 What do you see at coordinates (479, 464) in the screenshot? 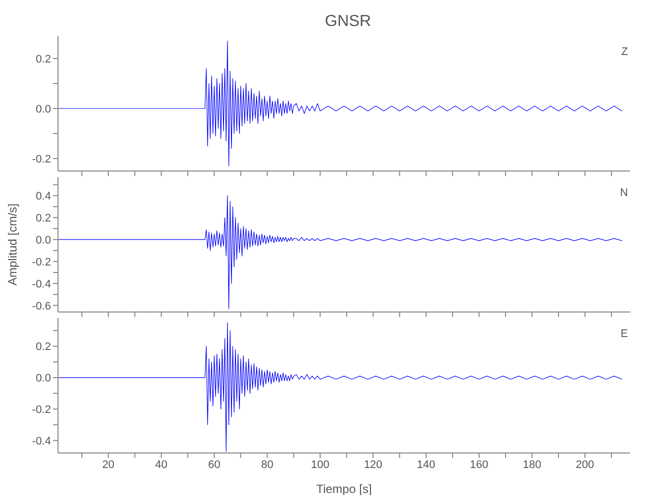
I see `x-tick-label: 160` at bounding box center [479, 464].